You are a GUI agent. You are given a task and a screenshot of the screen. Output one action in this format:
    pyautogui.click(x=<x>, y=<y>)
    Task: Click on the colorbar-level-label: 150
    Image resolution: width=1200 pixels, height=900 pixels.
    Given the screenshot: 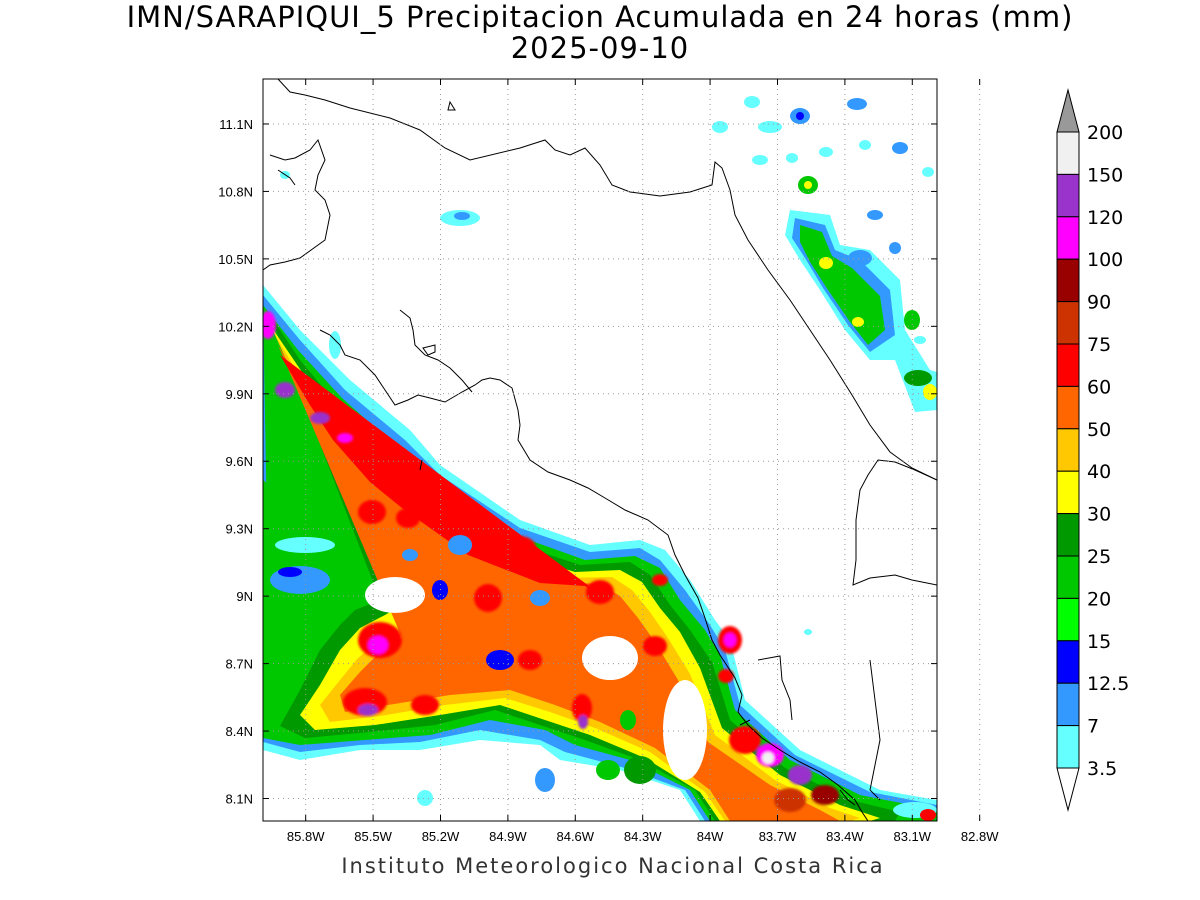 What is the action you would take?
    pyautogui.click(x=1105, y=175)
    